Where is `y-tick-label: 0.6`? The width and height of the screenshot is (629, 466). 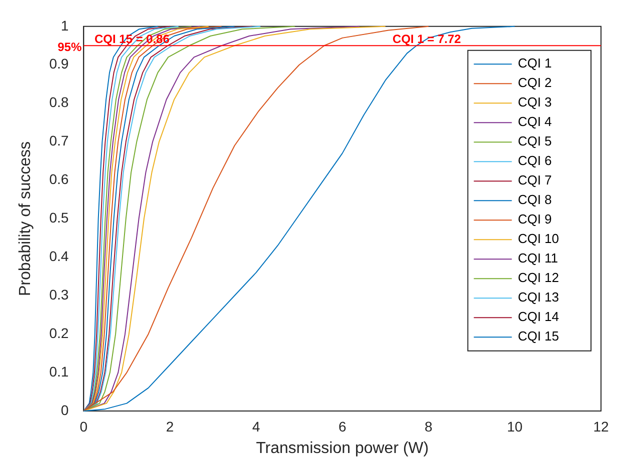
y-tick-label: 0.6 is located at coordinates (59, 179).